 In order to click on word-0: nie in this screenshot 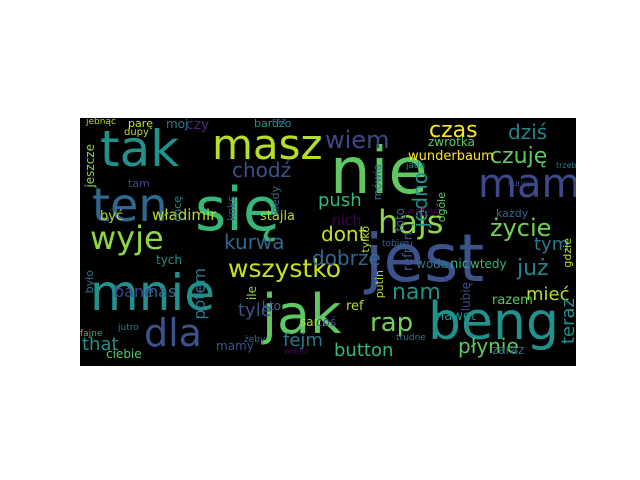, I will do `click(379, 172)`.